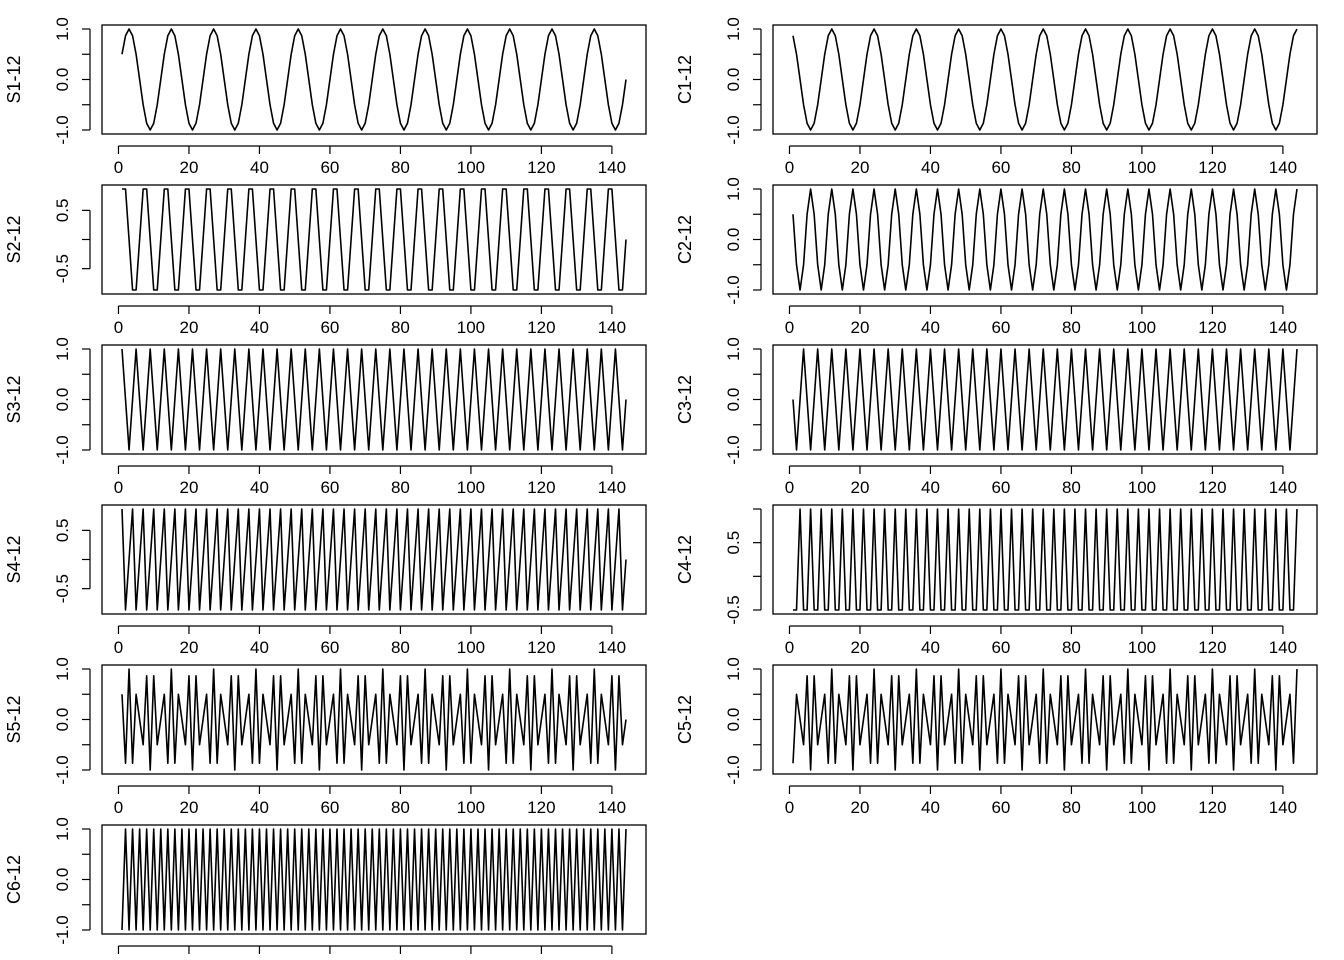  I want to click on panel-s3: S3-12 -1.0 0.0 1.0 0 20 40 60 80 100 120 140, so click(325, 417).